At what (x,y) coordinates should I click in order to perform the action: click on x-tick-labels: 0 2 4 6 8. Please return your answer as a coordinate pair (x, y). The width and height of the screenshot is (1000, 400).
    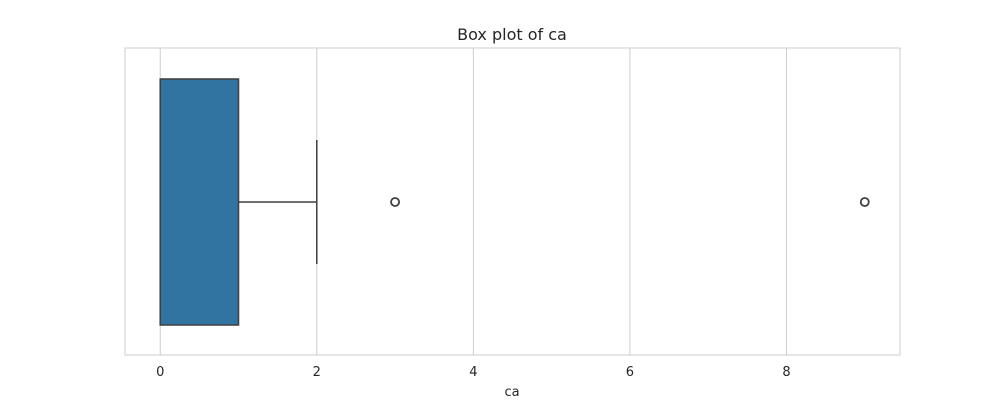
    Looking at the image, I should click on (473, 372).